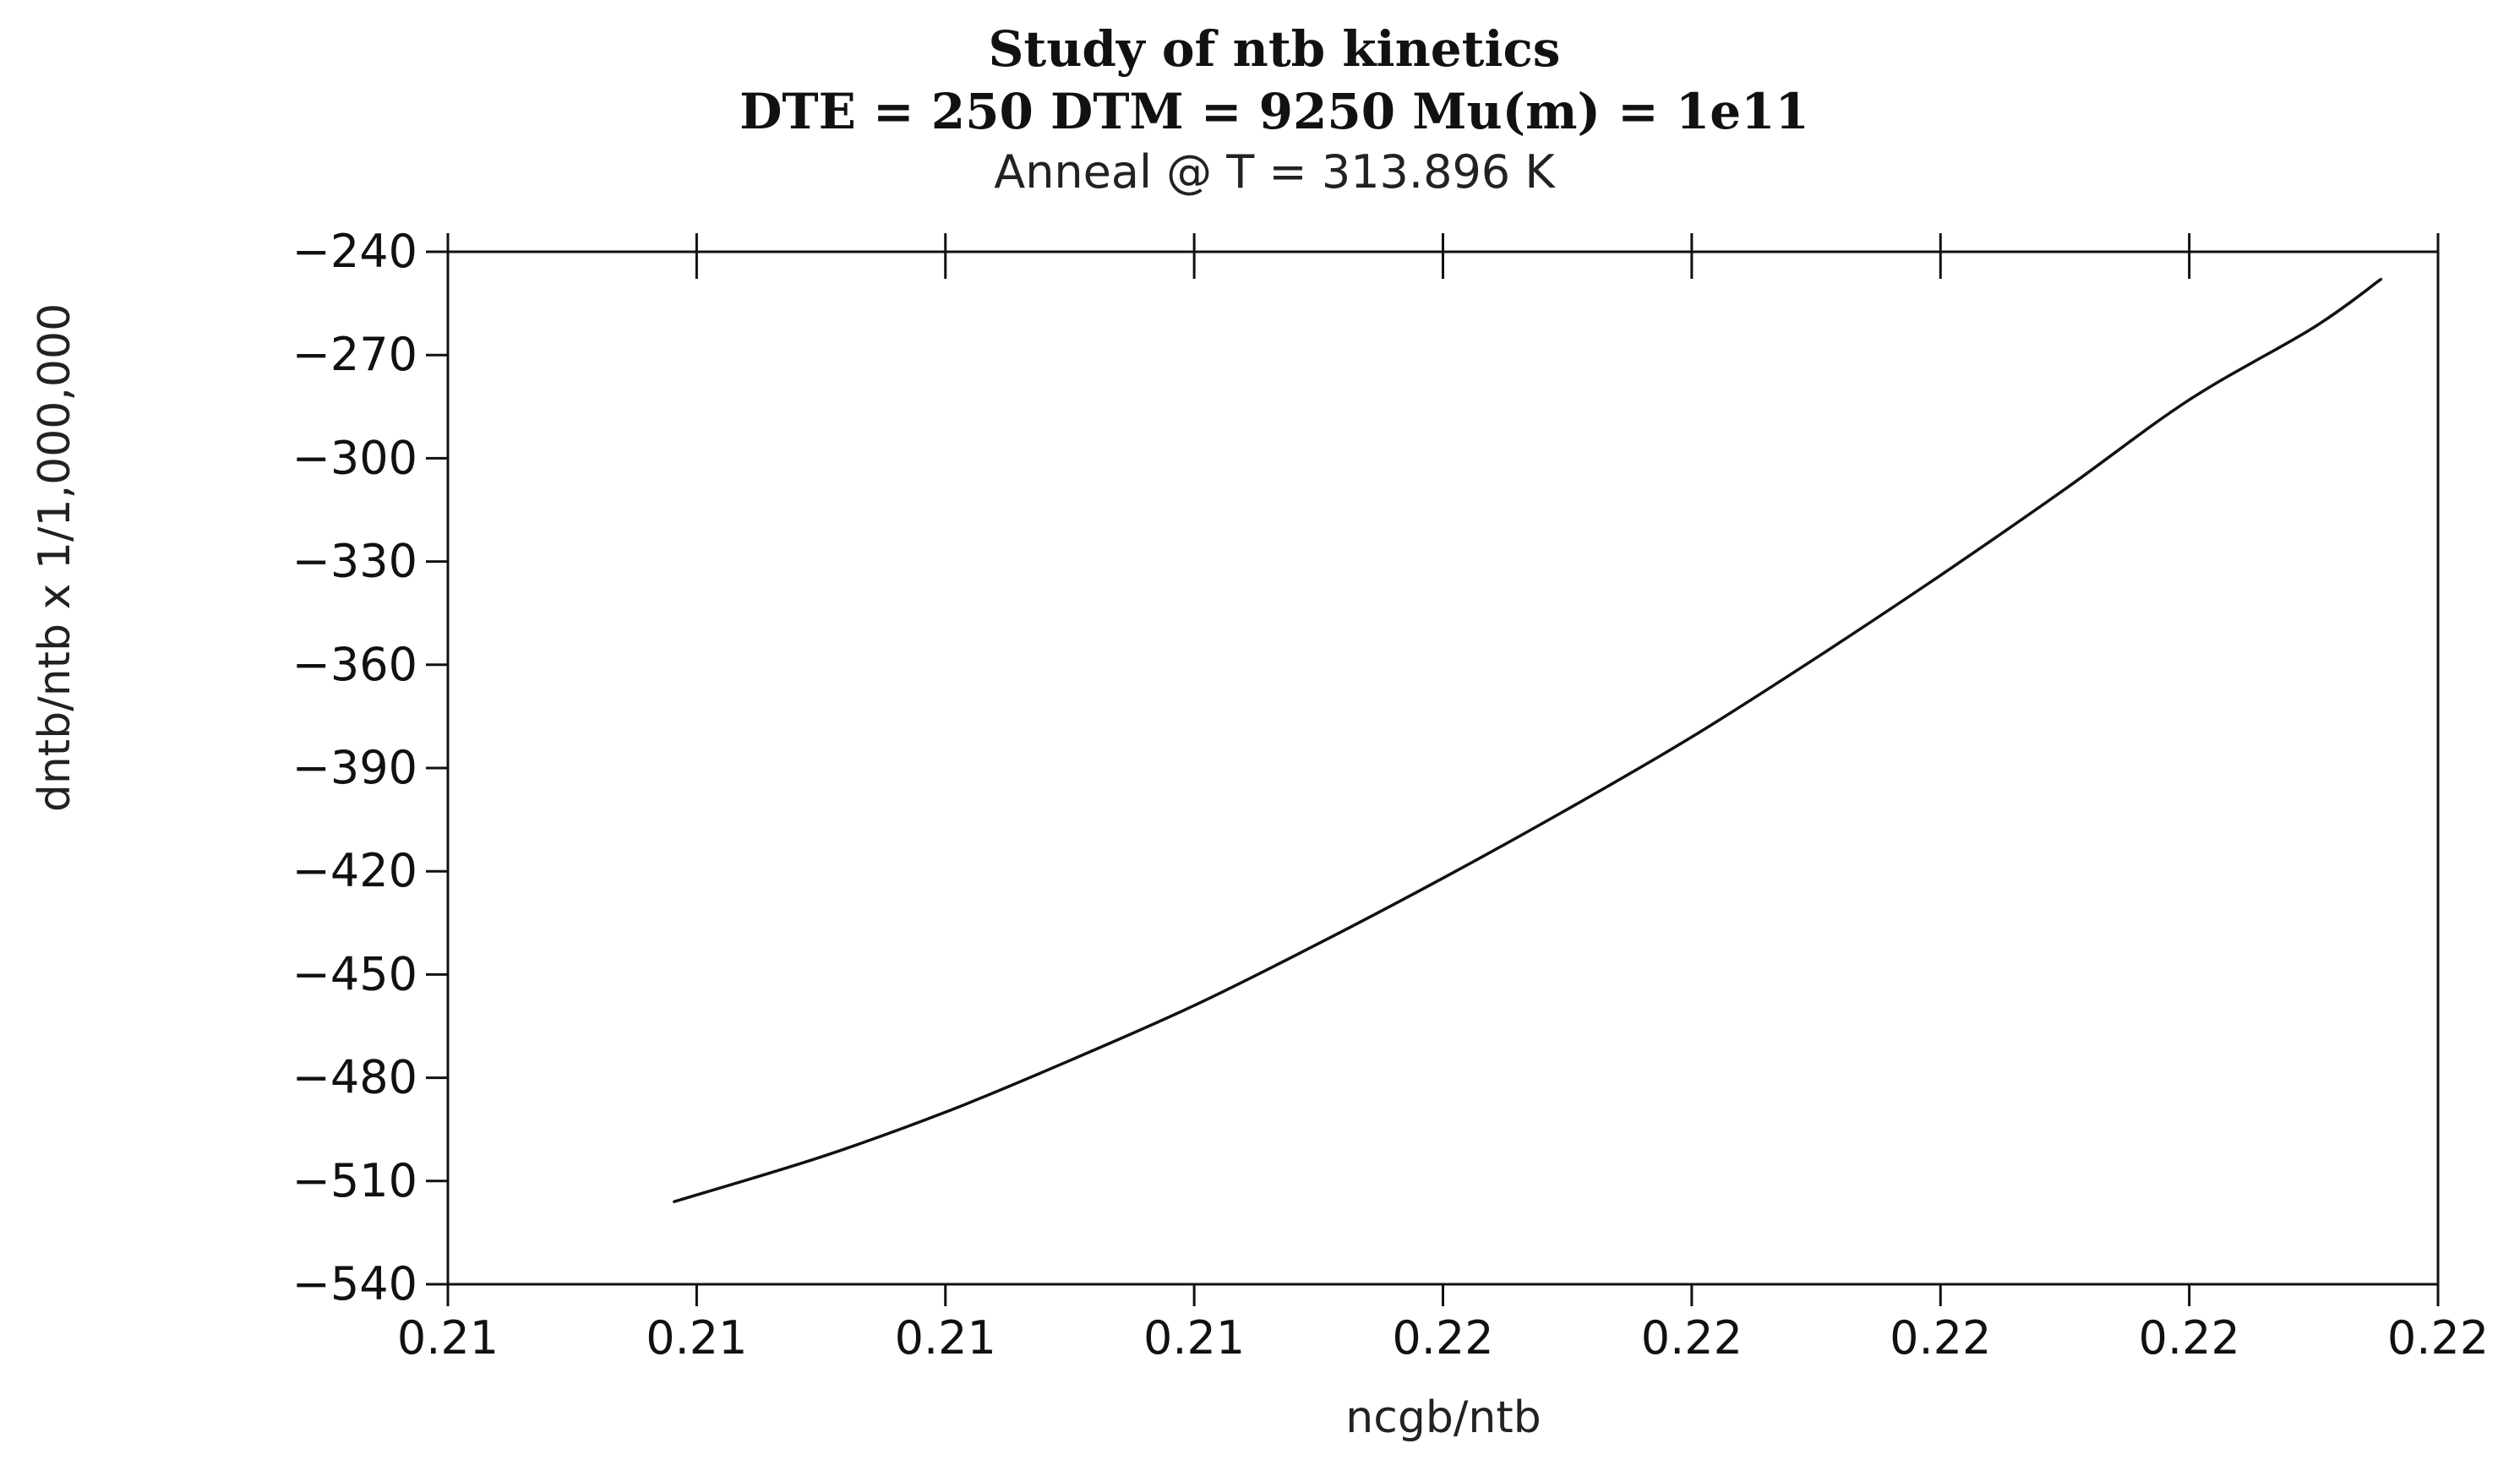  I want to click on y-tick-label: −480, so click(354, 1078).